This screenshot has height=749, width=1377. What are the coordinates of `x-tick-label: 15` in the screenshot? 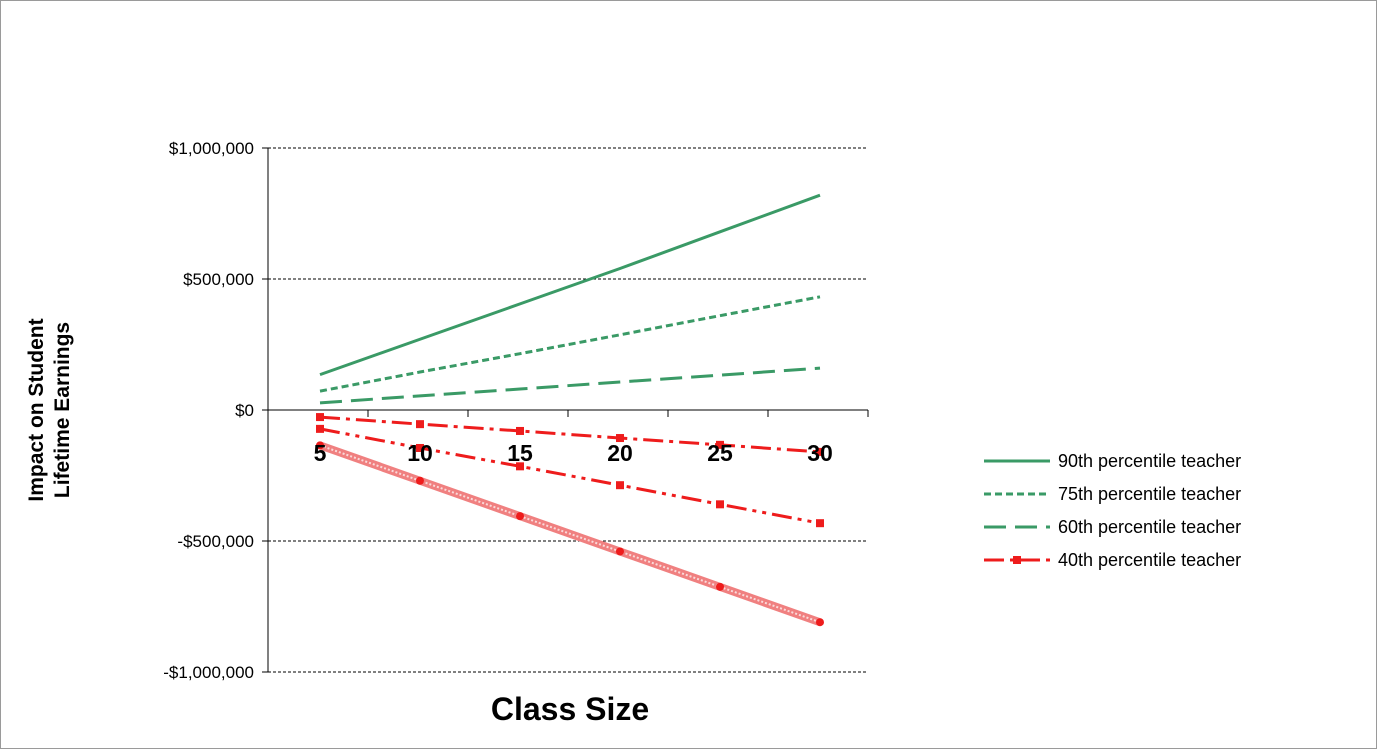 It's located at (520, 453).